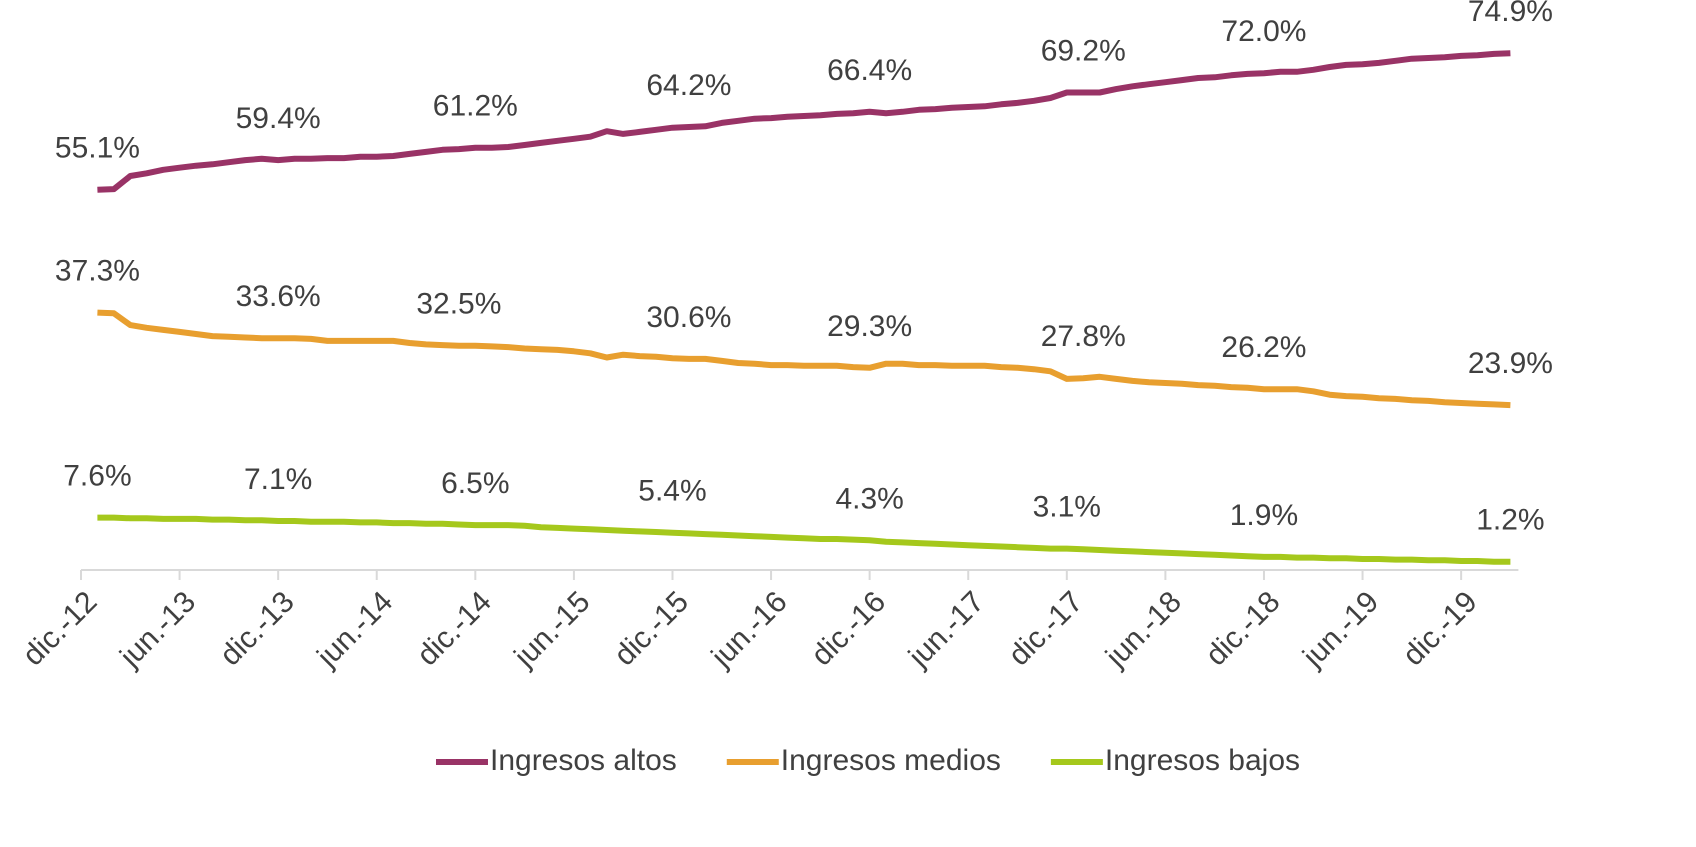 The width and height of the screenshot is (1696, 847). What do you see at coordinates (1264, 515) in the screenshot?
I see `data-label: 1.9%` at bounding box center [1264, 515].